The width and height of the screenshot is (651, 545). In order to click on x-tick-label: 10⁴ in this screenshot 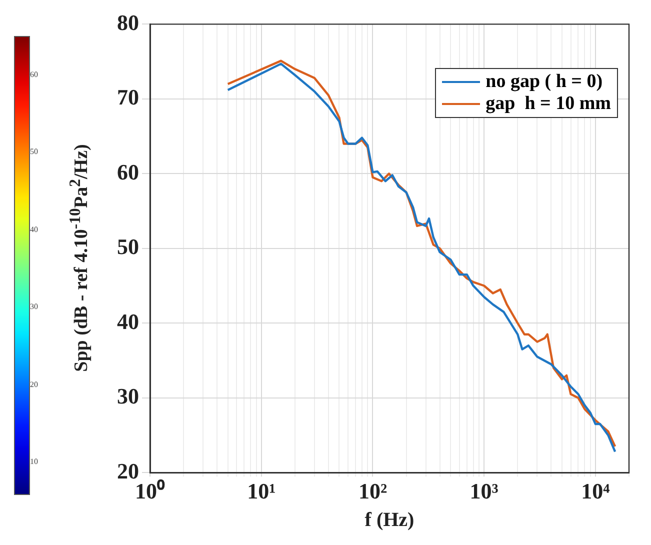, I will do `click(595, 491)`.